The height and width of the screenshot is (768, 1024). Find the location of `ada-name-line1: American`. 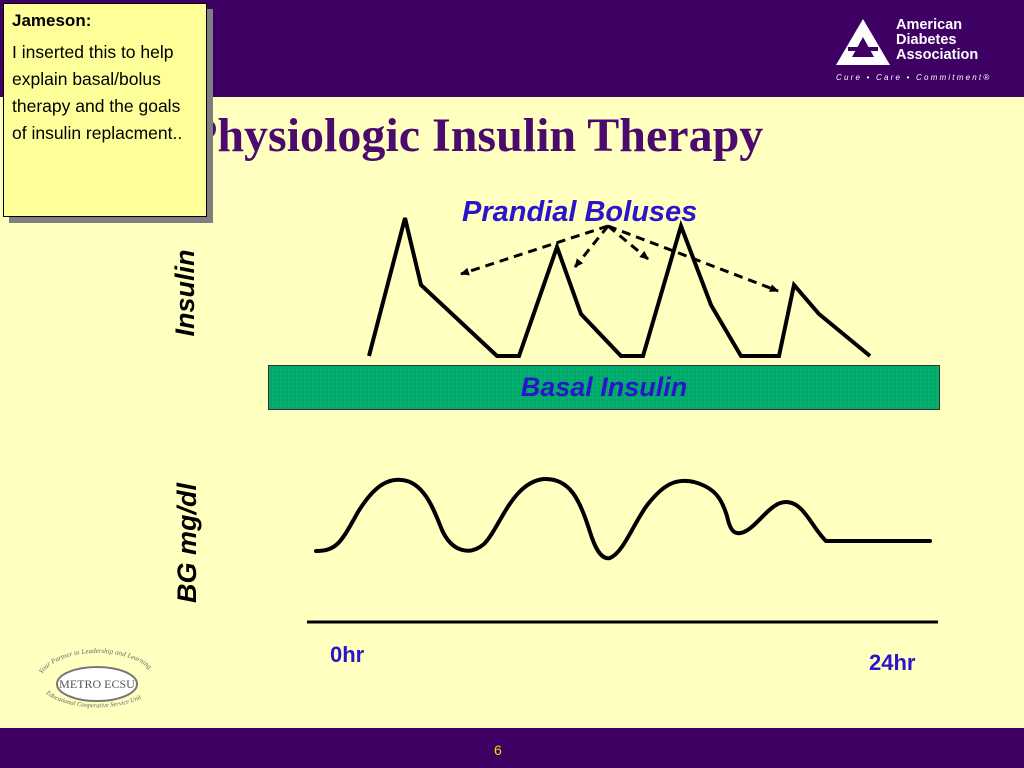

ada-name-line1: American is located at coordinates (929, 25).